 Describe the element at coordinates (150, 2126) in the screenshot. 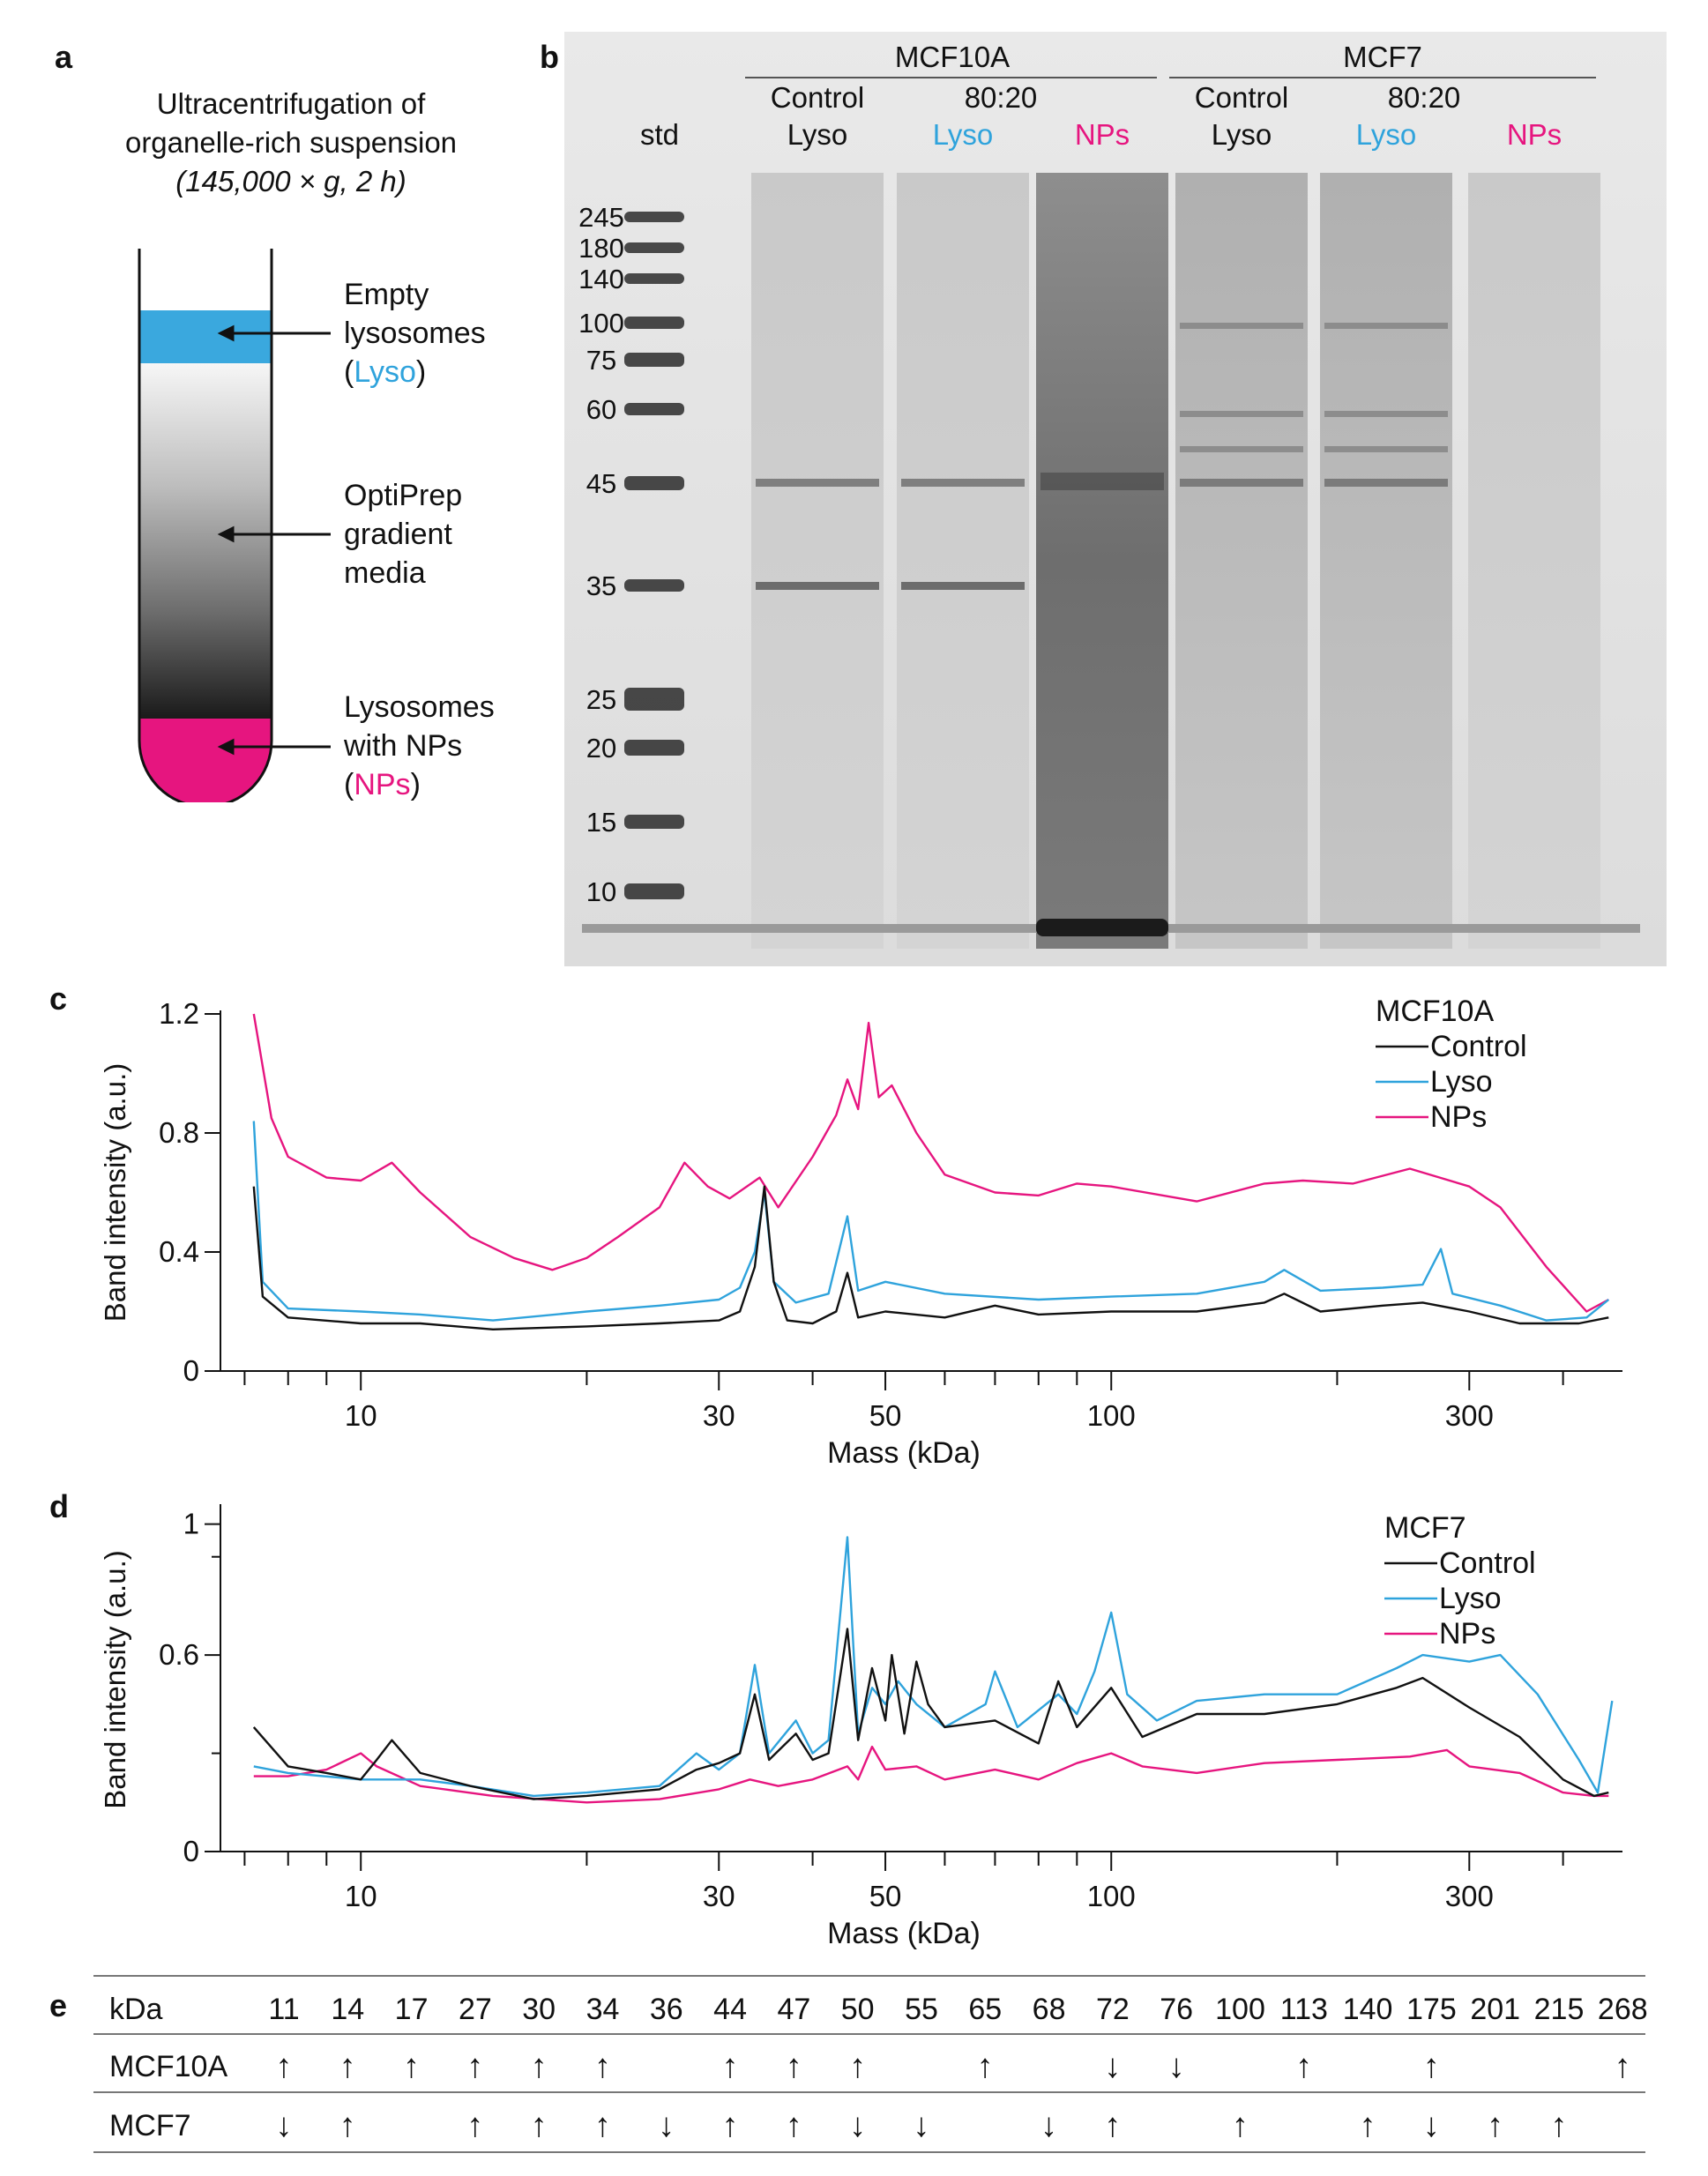

I see `table-row-label: MCF7` at that location.